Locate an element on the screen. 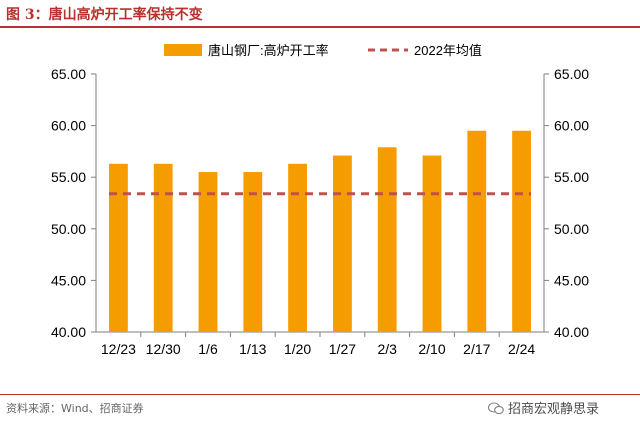  y-tick-label: 60.00 is located at coordinates (68, 126).